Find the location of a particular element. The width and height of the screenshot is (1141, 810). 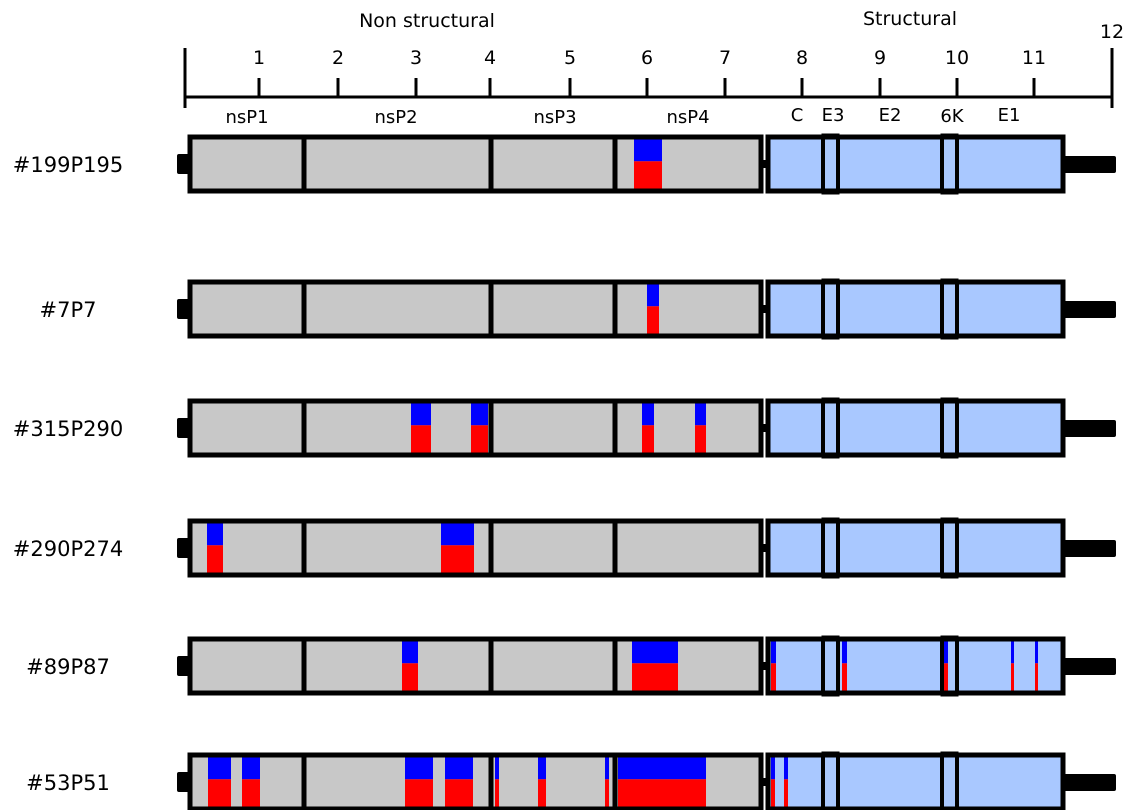

gene-label-e1: E1 is located at coordinates (1009, 115).